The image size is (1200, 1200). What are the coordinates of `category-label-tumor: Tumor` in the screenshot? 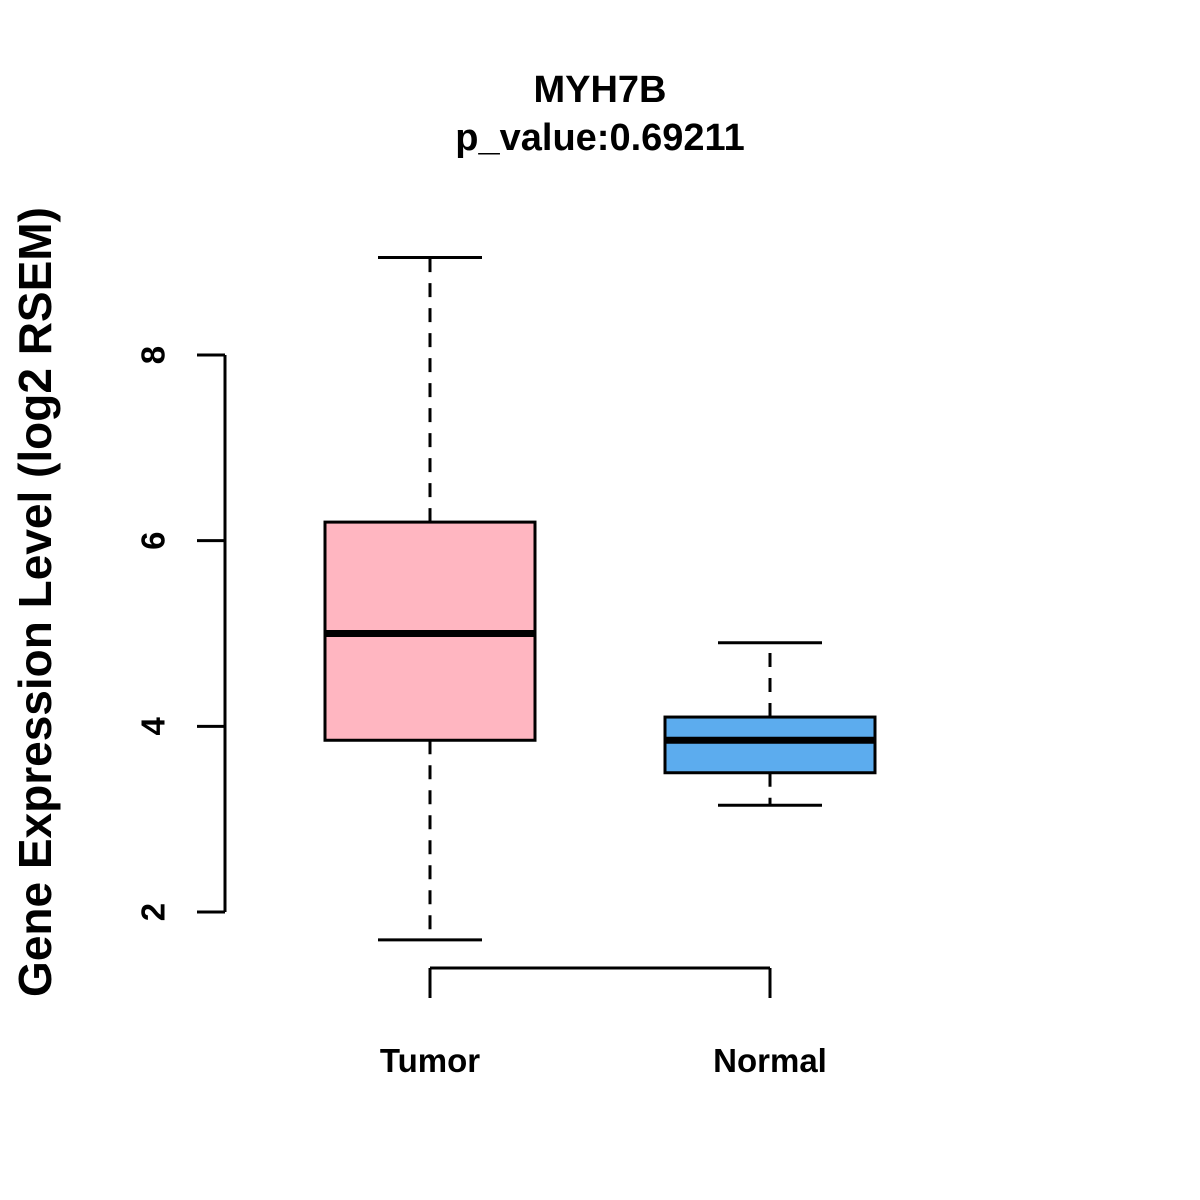 It's located at (430, 1060).